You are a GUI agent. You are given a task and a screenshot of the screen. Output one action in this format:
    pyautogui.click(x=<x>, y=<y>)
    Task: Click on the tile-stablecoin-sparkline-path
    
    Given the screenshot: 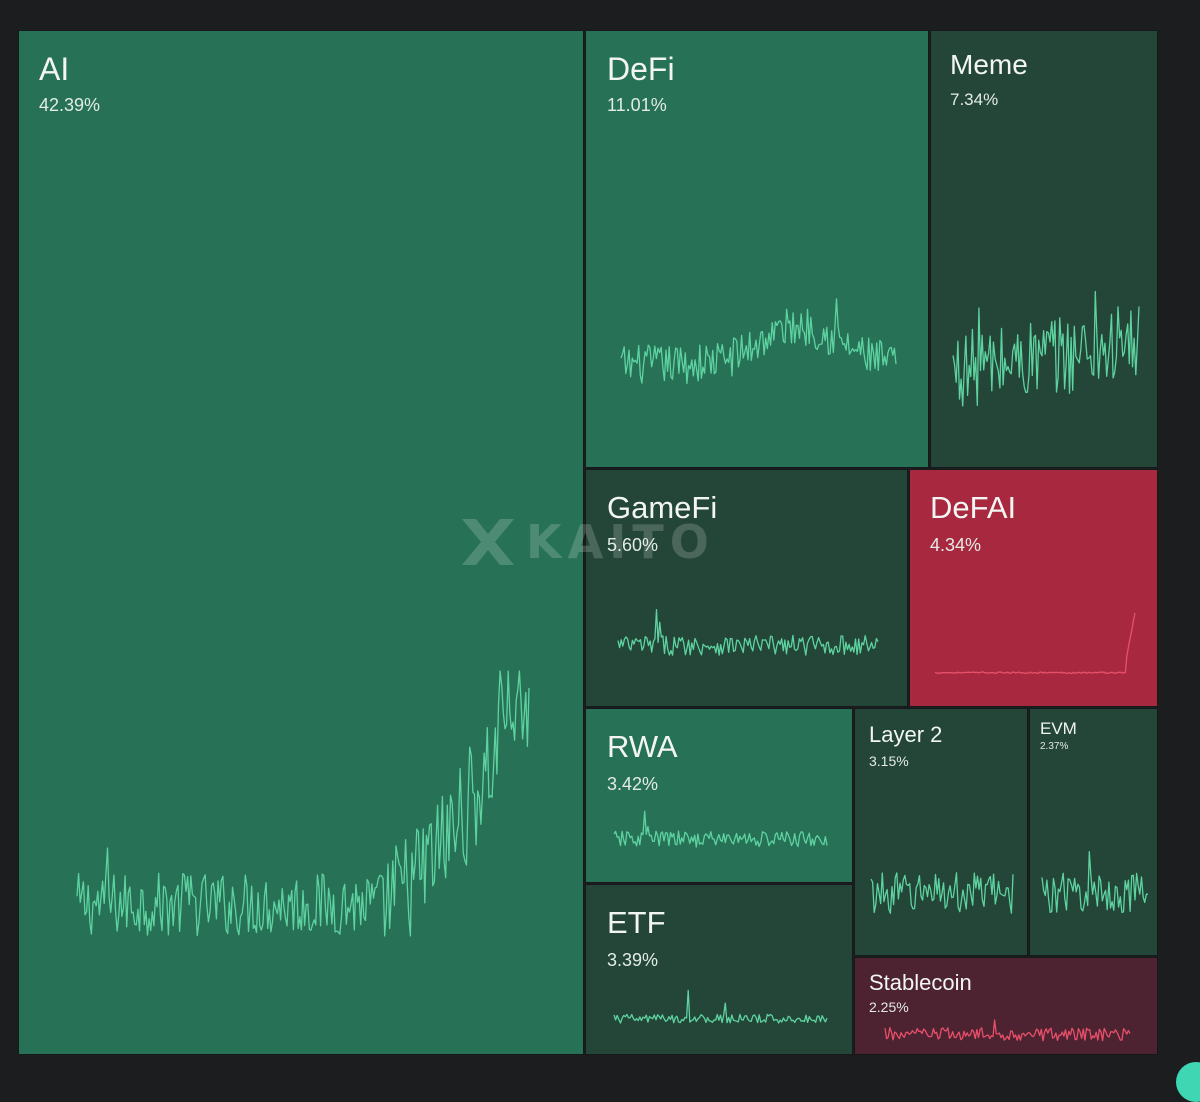 What is the action you would take?
    pyautogui.click(x=1007, y=1030)
    